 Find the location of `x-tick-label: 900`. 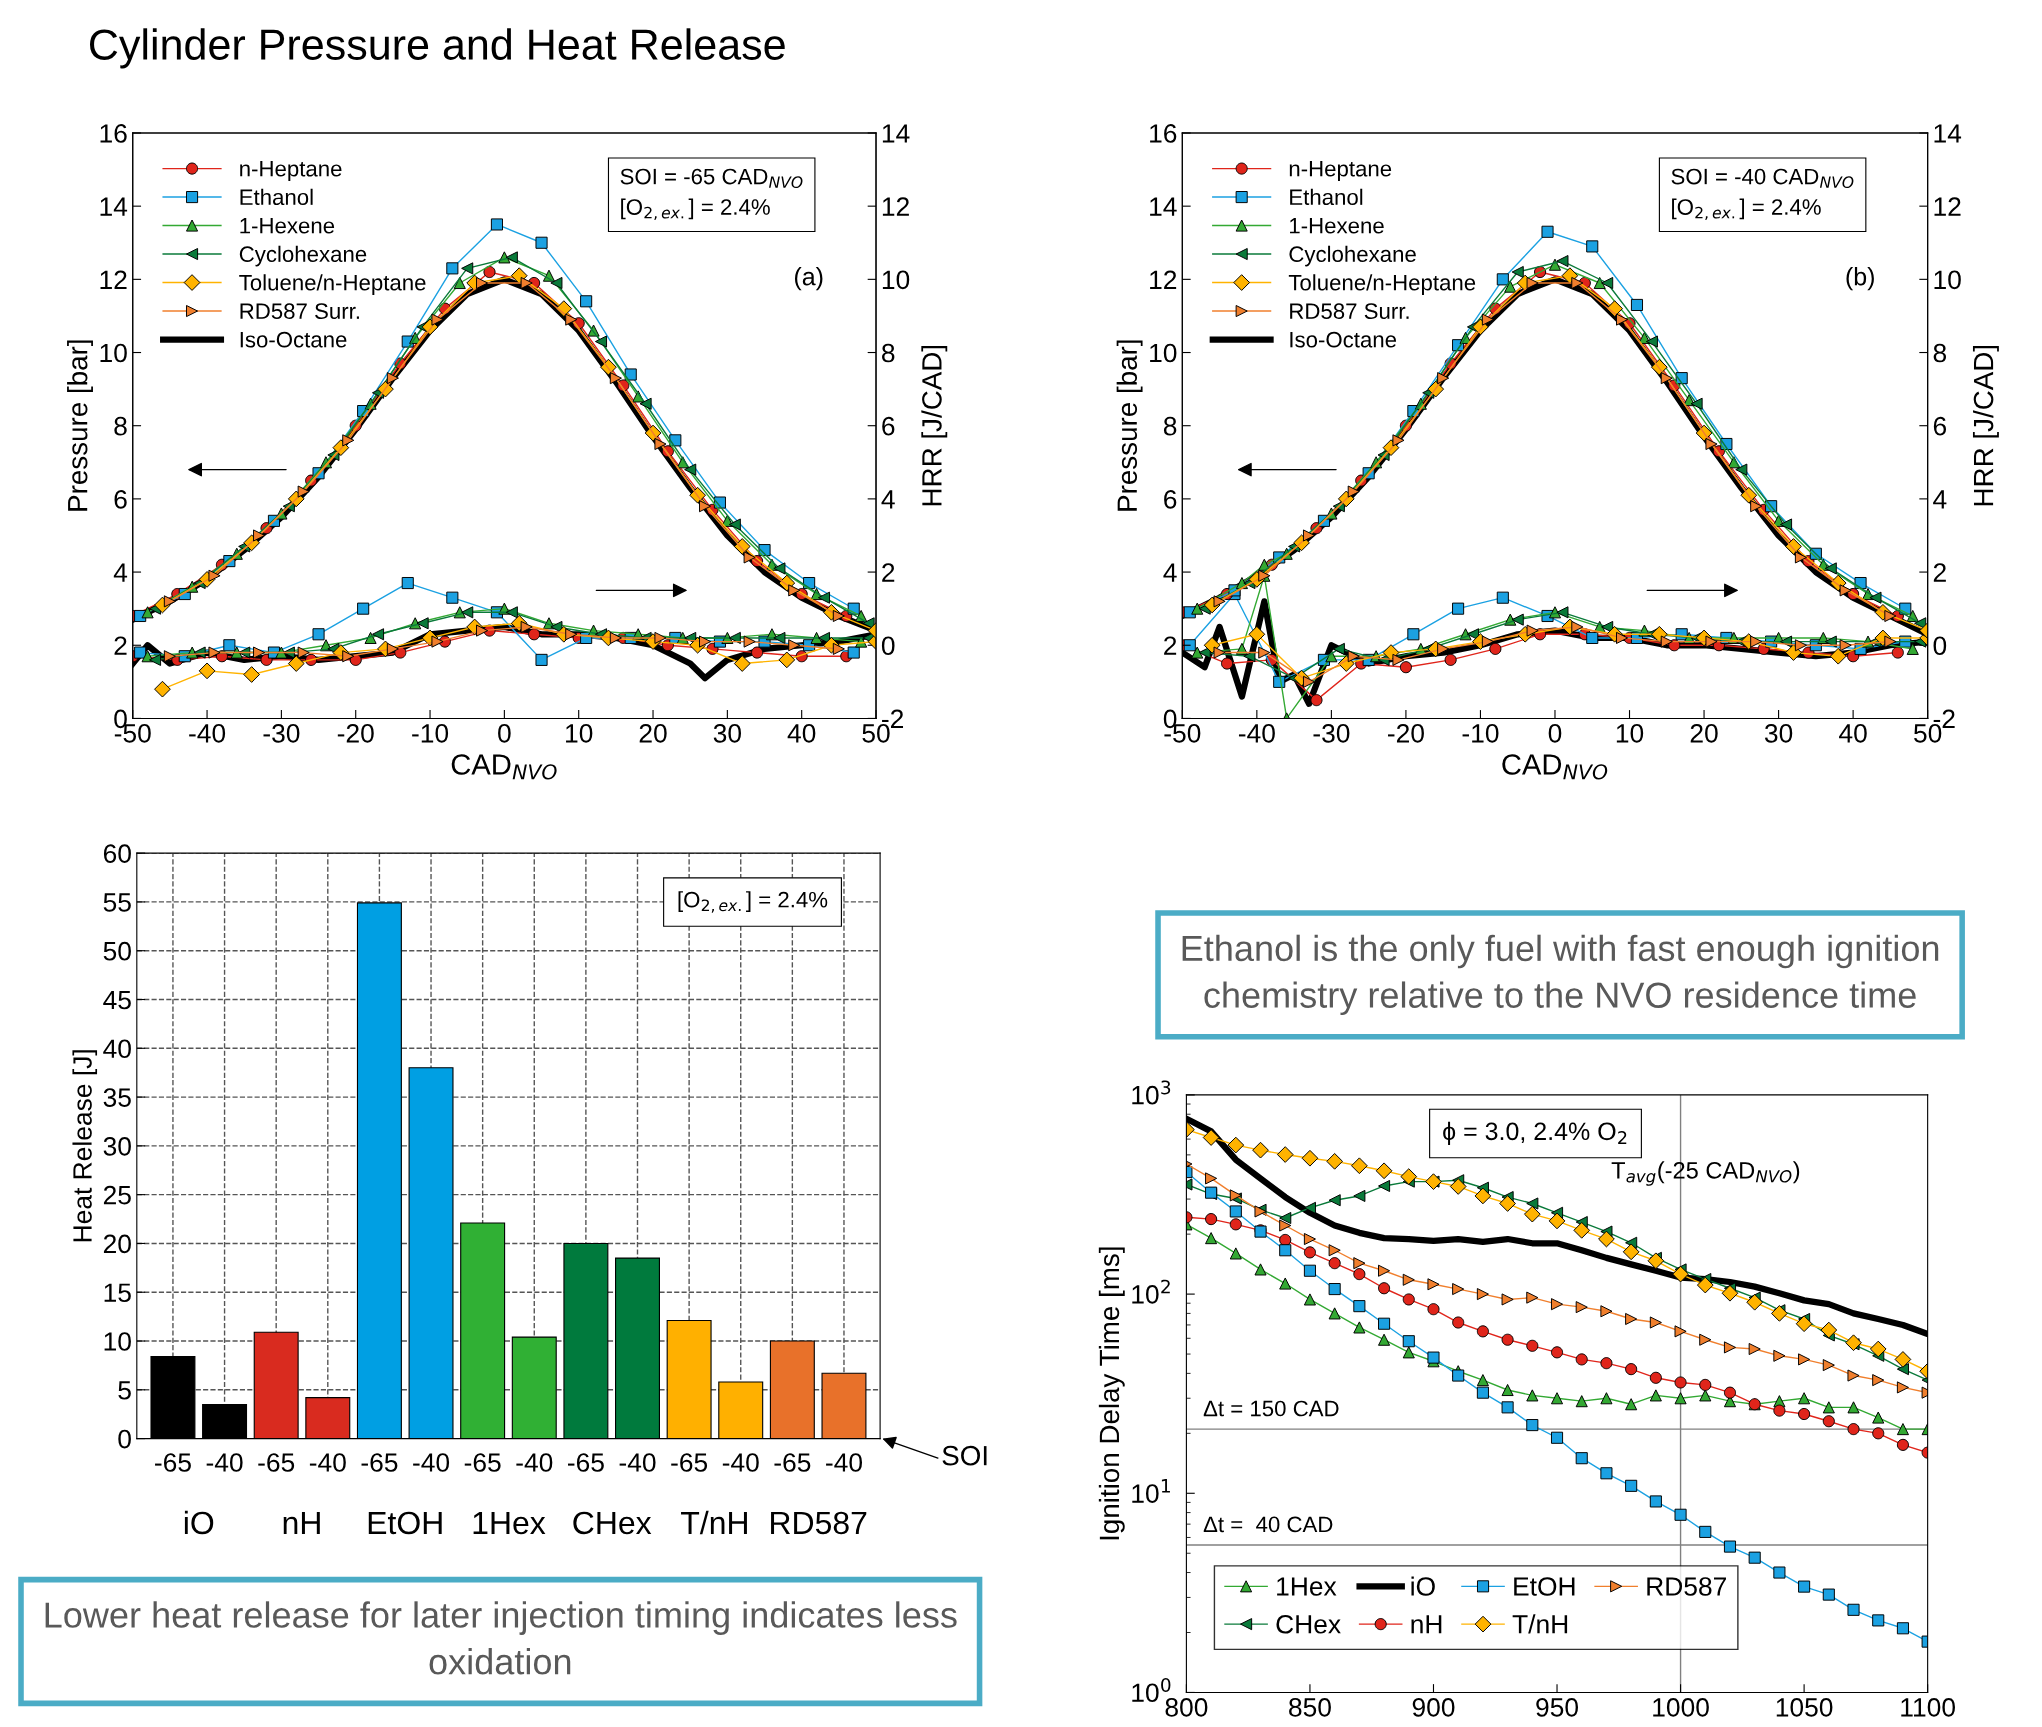

x-tick-label: 900 is located at coordinates (1433, 1707).